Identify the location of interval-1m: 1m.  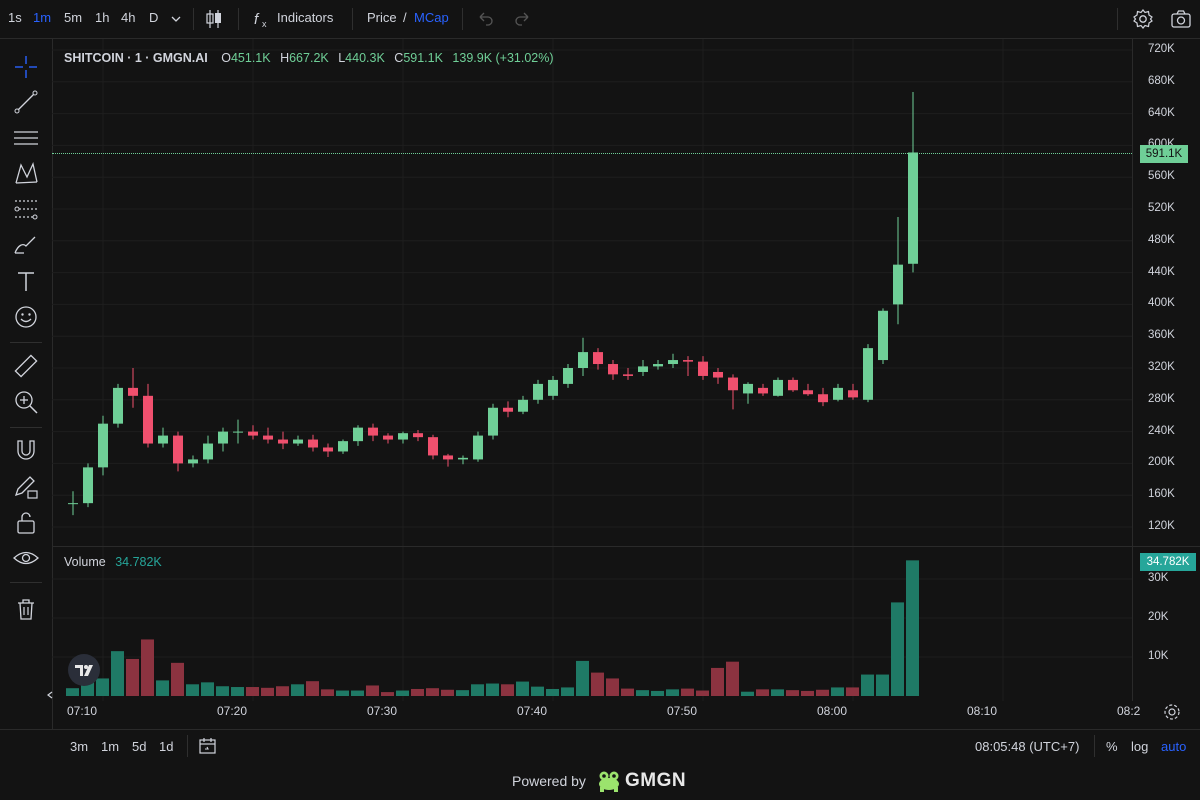
(42, 17).